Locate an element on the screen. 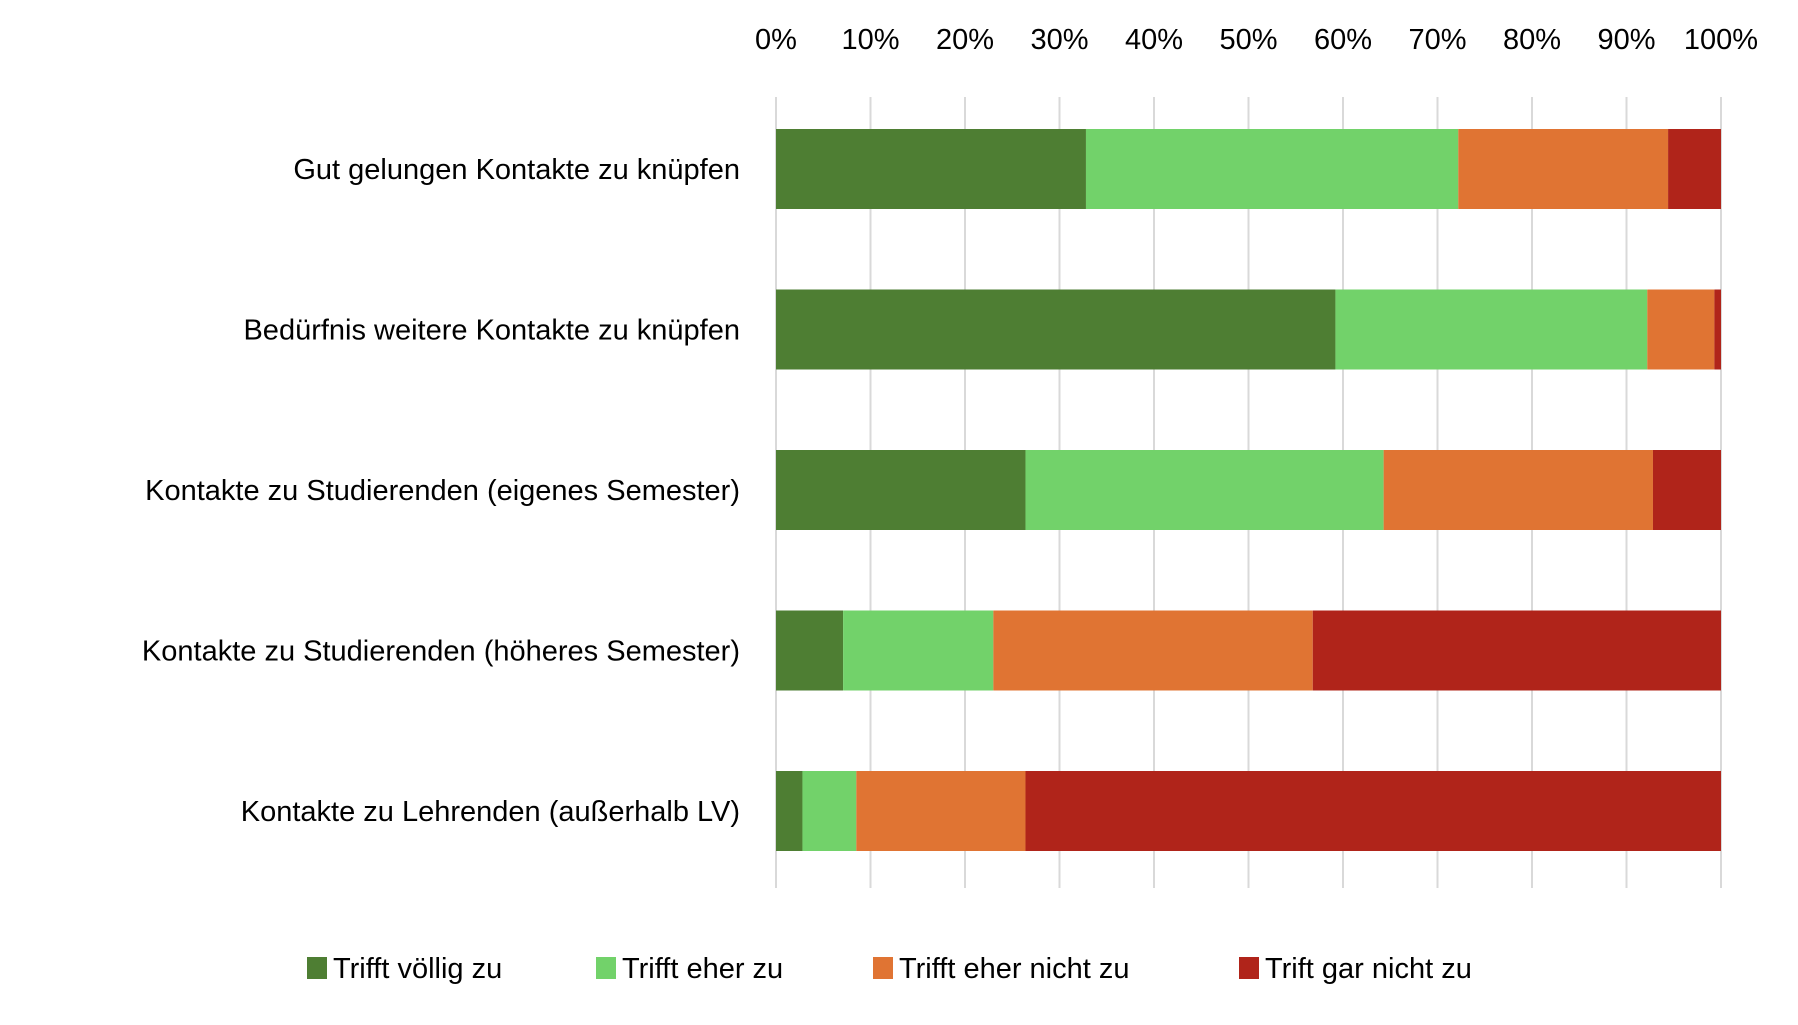 This screenshot has height=1025, width=1798. x-tick-label: 90% is located at coordinates (1626, 40).